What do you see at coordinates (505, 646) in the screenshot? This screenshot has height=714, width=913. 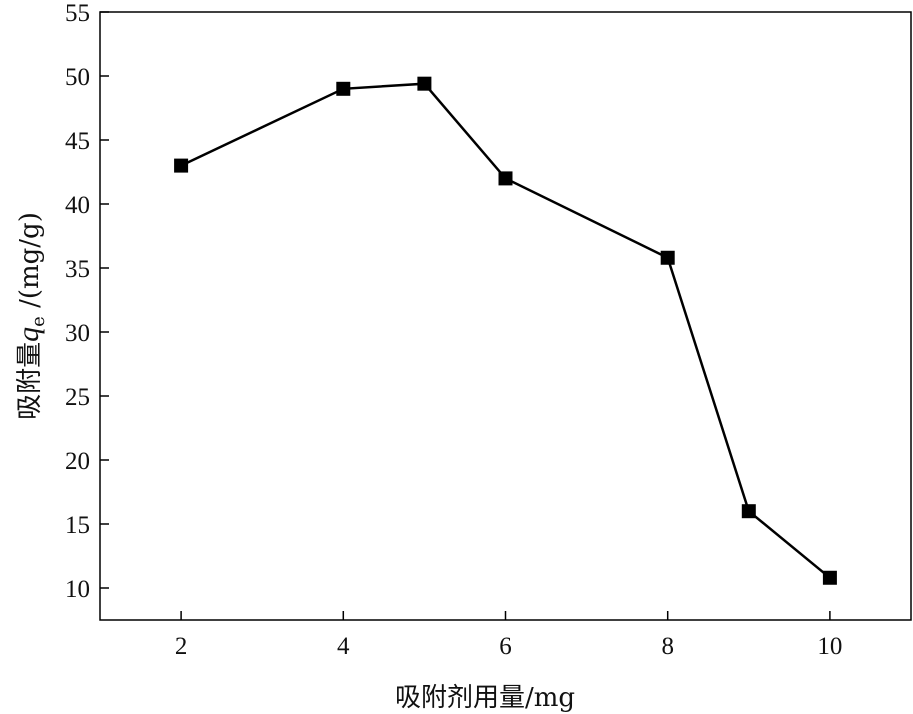 I see `x-tick-label: 6` at bounding box center [505, 646].